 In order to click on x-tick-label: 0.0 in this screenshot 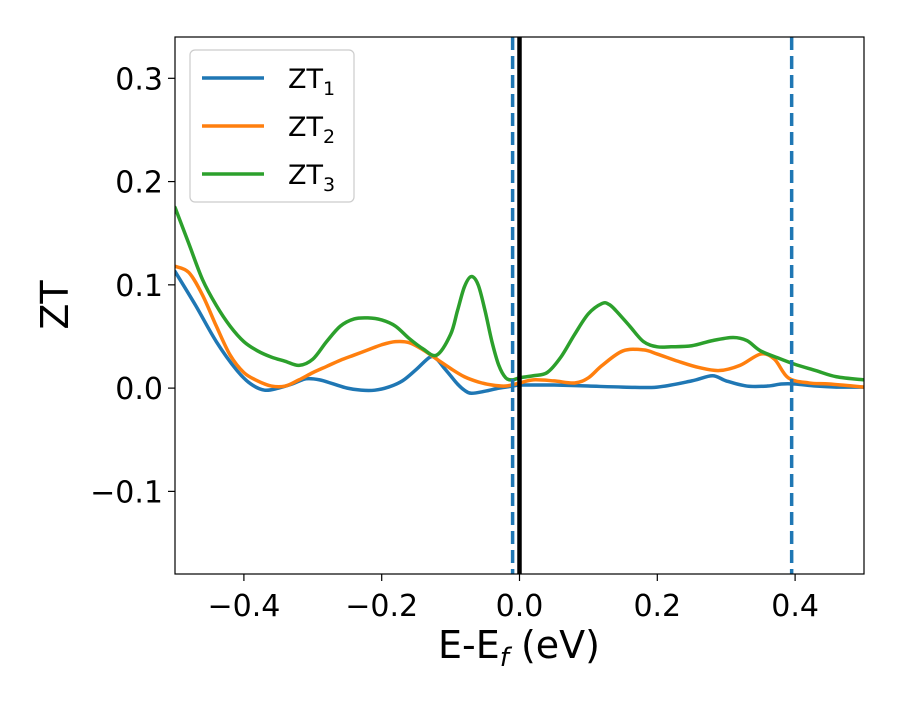, I will do `click(520, 606)`.